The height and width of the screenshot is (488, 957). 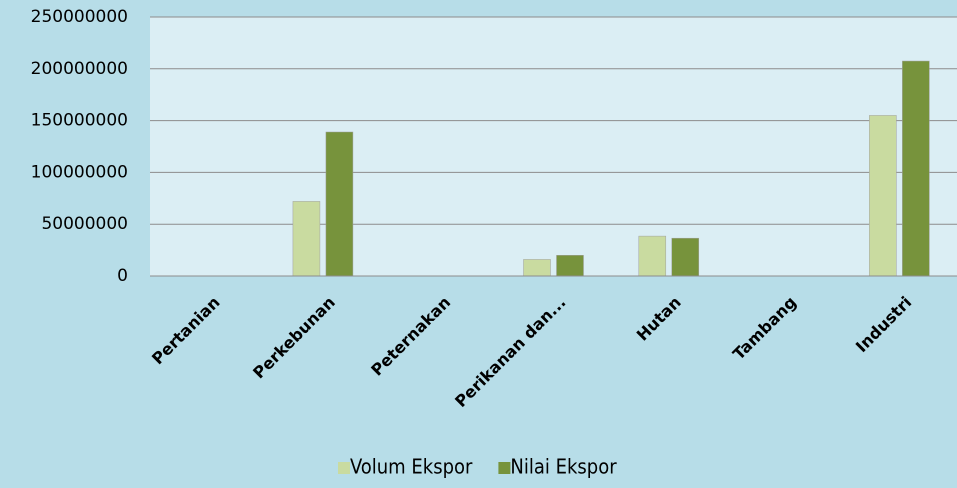 What do you see at coordinates (122, 276) in the screenshot?
I see `y-tick-label: 0` at bounding box center [122, 276].